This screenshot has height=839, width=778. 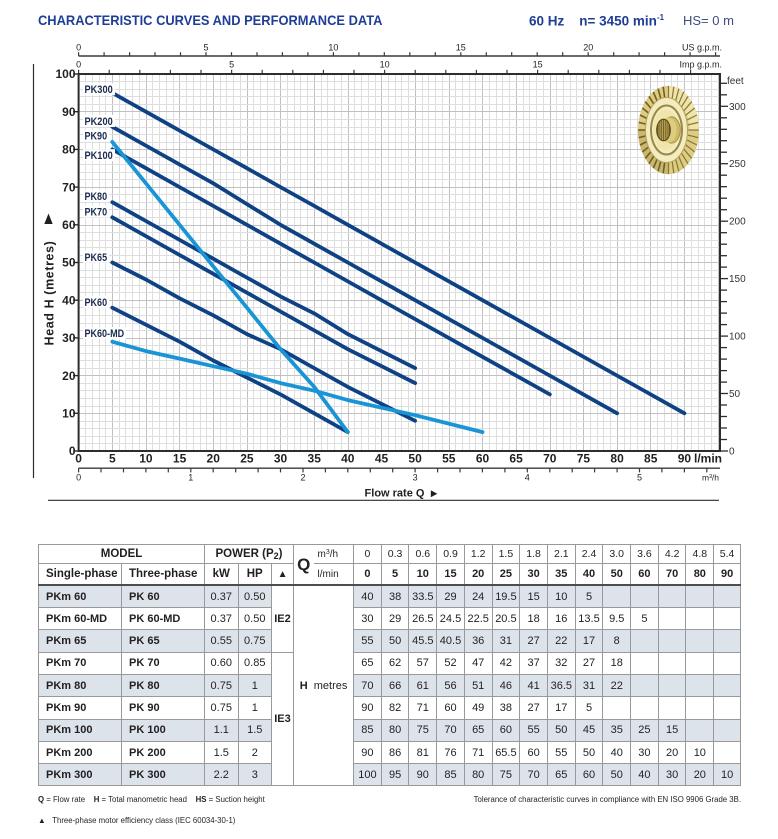 I want to click on svg-text: 200, so click(x=737, y=222).